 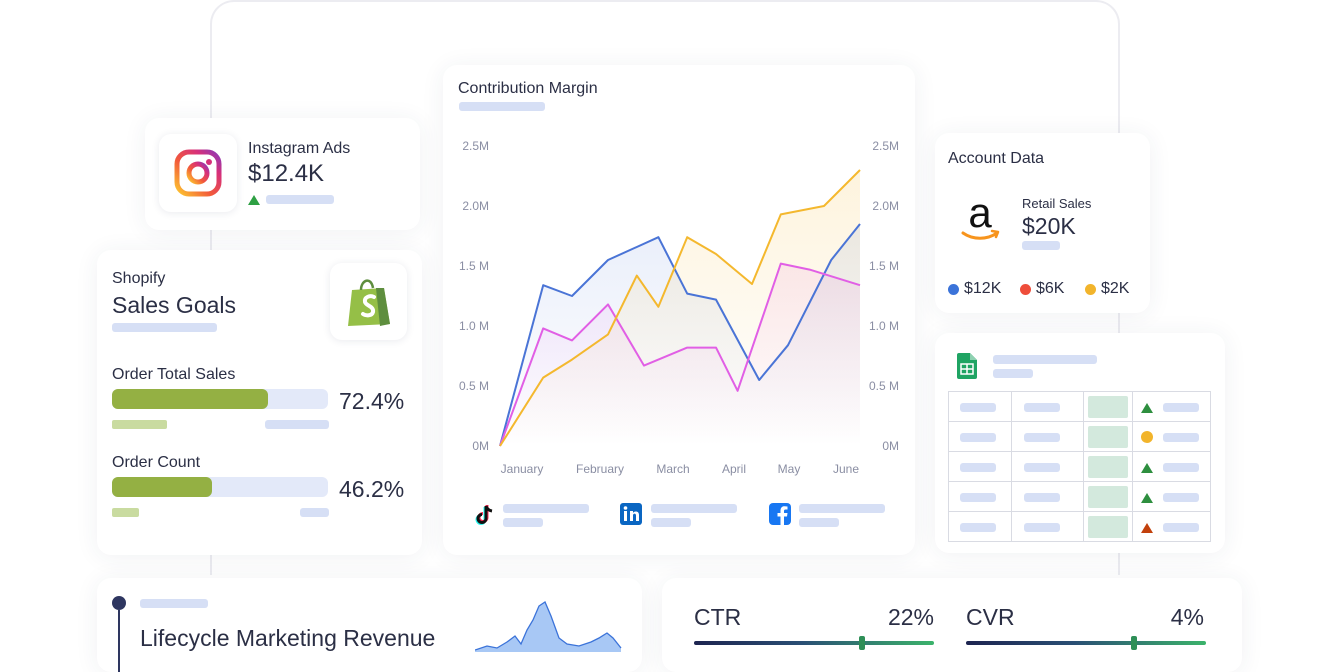 What do you see at coordinates (372, 489) in the screenshot?
I see `order-count-percent: 46.2%` at bounding box center [372, 489].